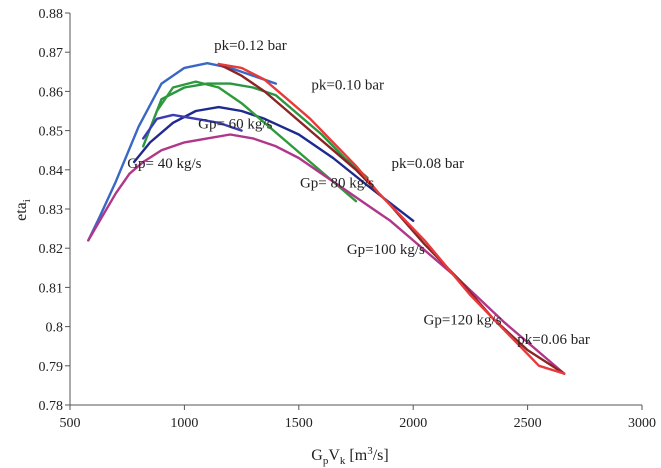 This screenshot has height=468, width=661. Describe the element at coordinates (462, 321) in the screenshot. I see `annotation-label: Gp=120 kg/s` at that location.